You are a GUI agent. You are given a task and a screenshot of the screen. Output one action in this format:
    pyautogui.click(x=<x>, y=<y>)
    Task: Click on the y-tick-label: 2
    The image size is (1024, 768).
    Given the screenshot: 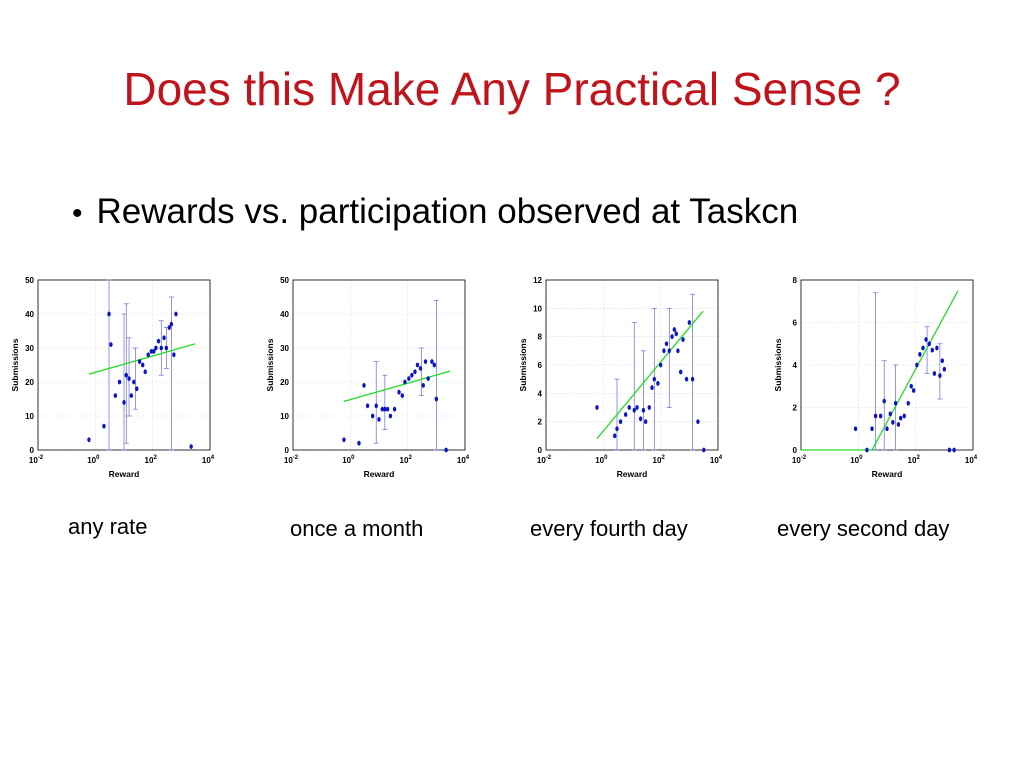 What is the action you would take?
    pyautogui.click(x=540, y=422)
    